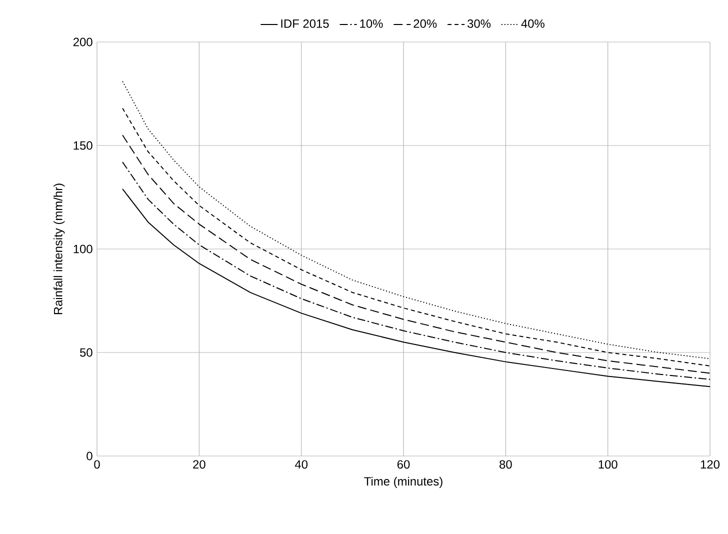 The height and width of the screenshot is (534, 728). What do you see at coordinates (59, 249) in the screenshot?
I see `y-axis-title: Rainfall intensity (mm/hr)` at bounding box center [59, 249].